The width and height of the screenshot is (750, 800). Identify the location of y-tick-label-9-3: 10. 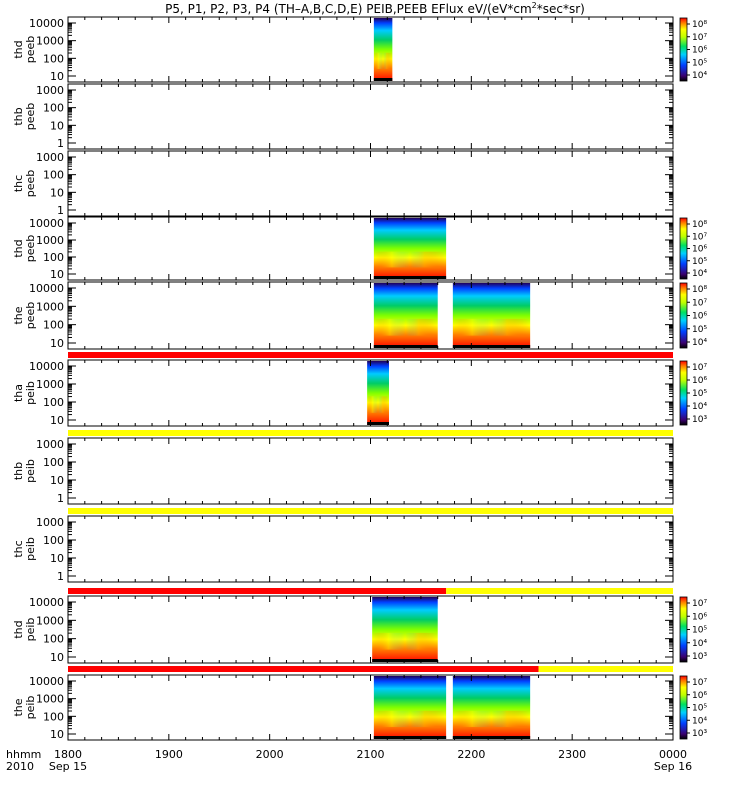
(57, 734).